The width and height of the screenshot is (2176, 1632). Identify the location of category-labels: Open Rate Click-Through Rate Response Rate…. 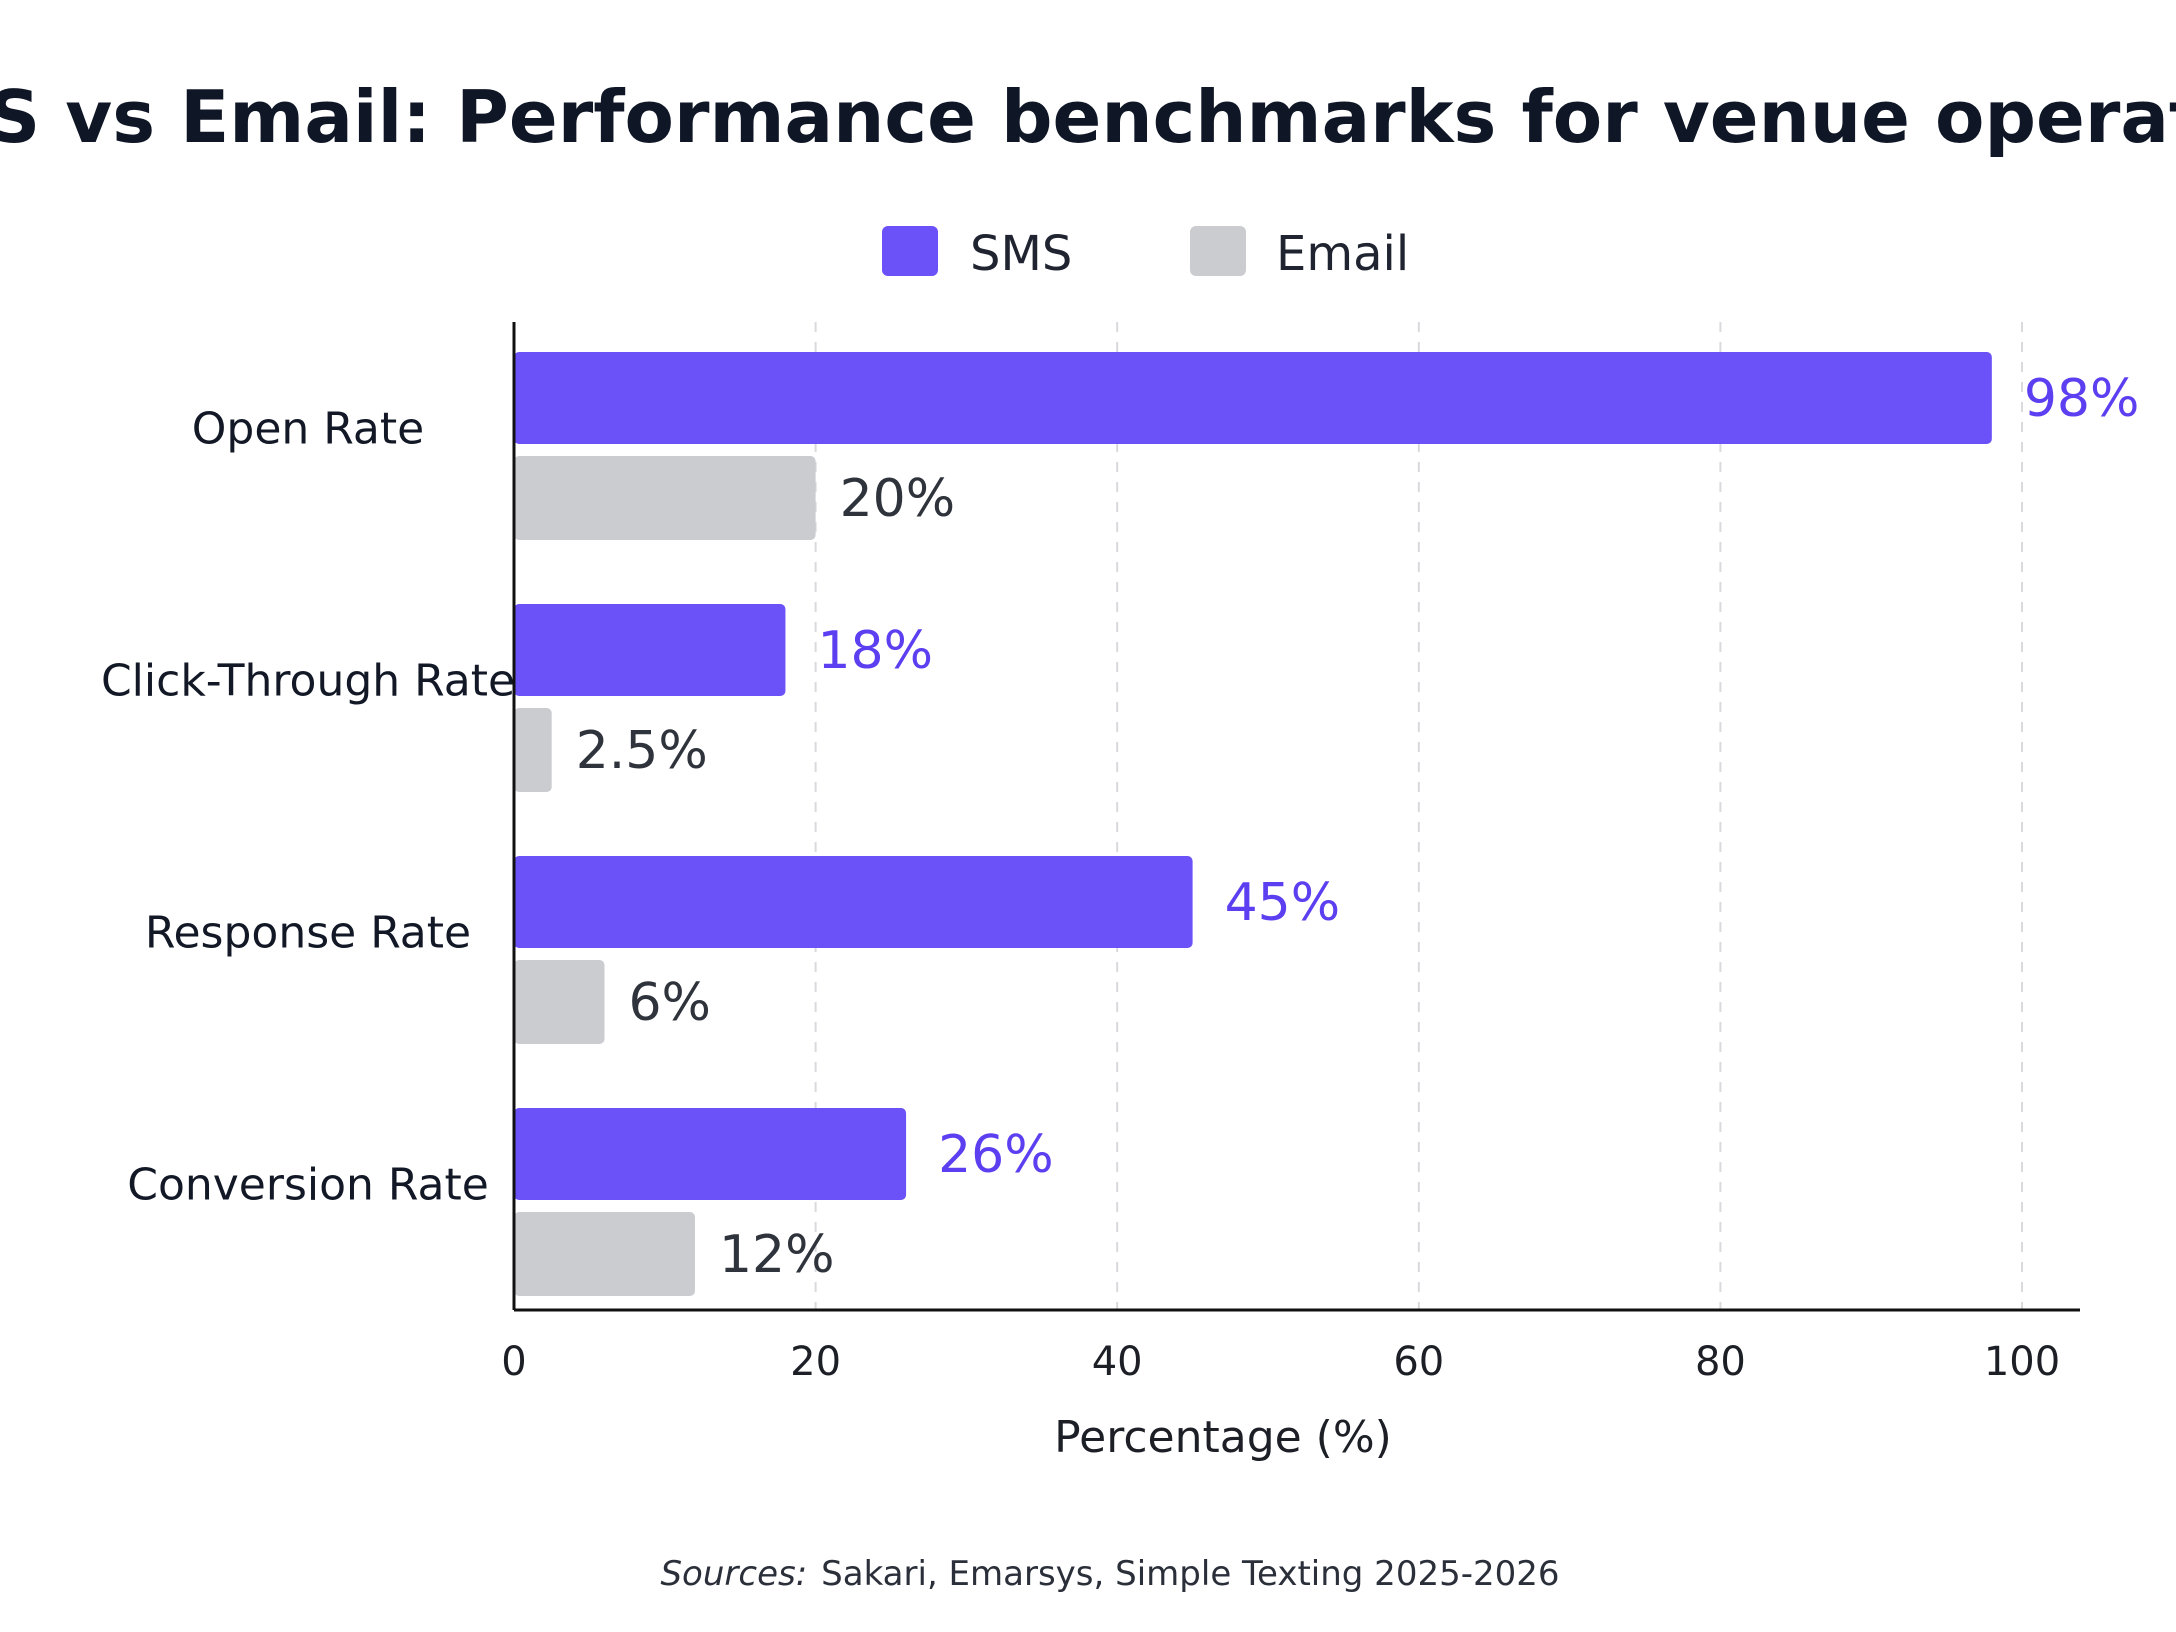
(308, 806).